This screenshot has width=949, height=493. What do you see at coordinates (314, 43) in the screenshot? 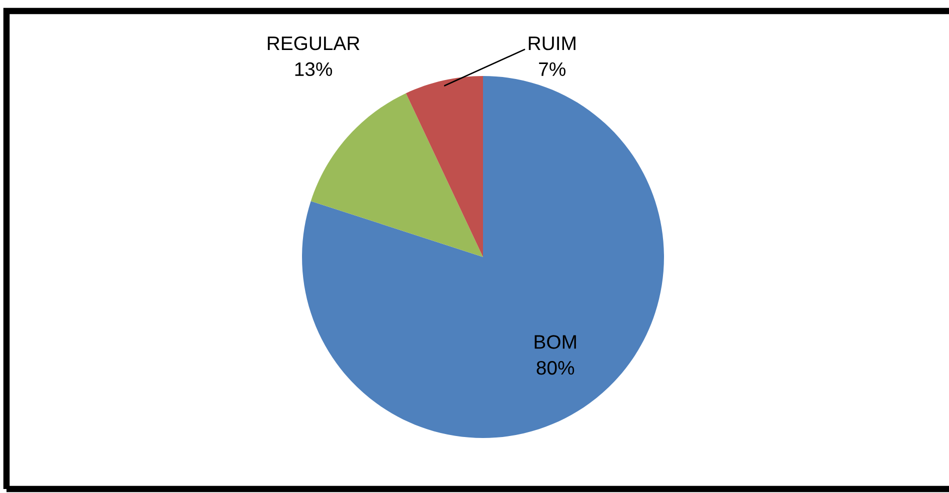
I see `slice-label: REGULAR` at bounding box center [314, 43].